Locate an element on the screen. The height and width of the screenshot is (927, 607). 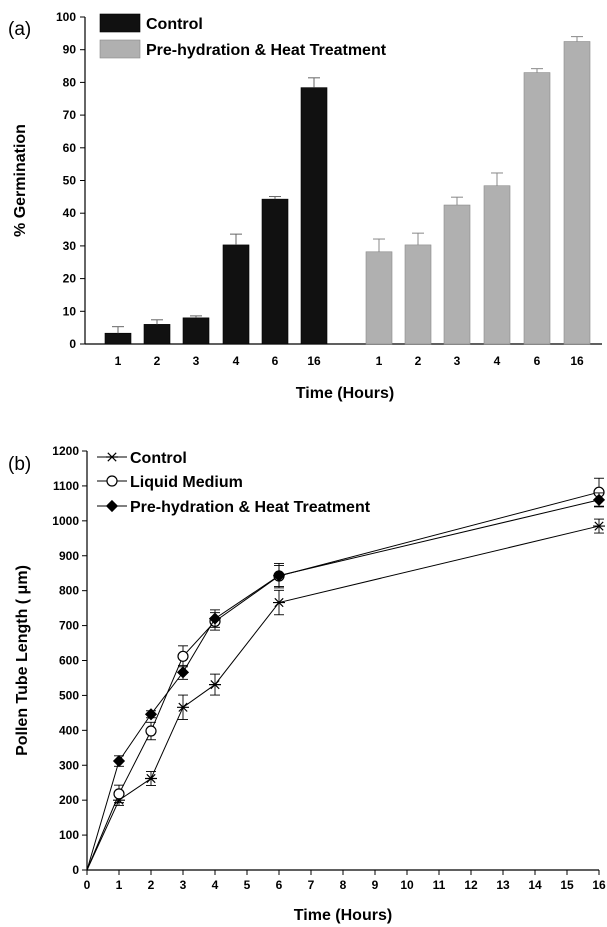
y-tick-label: 800 is located at coordinates (69, 591).